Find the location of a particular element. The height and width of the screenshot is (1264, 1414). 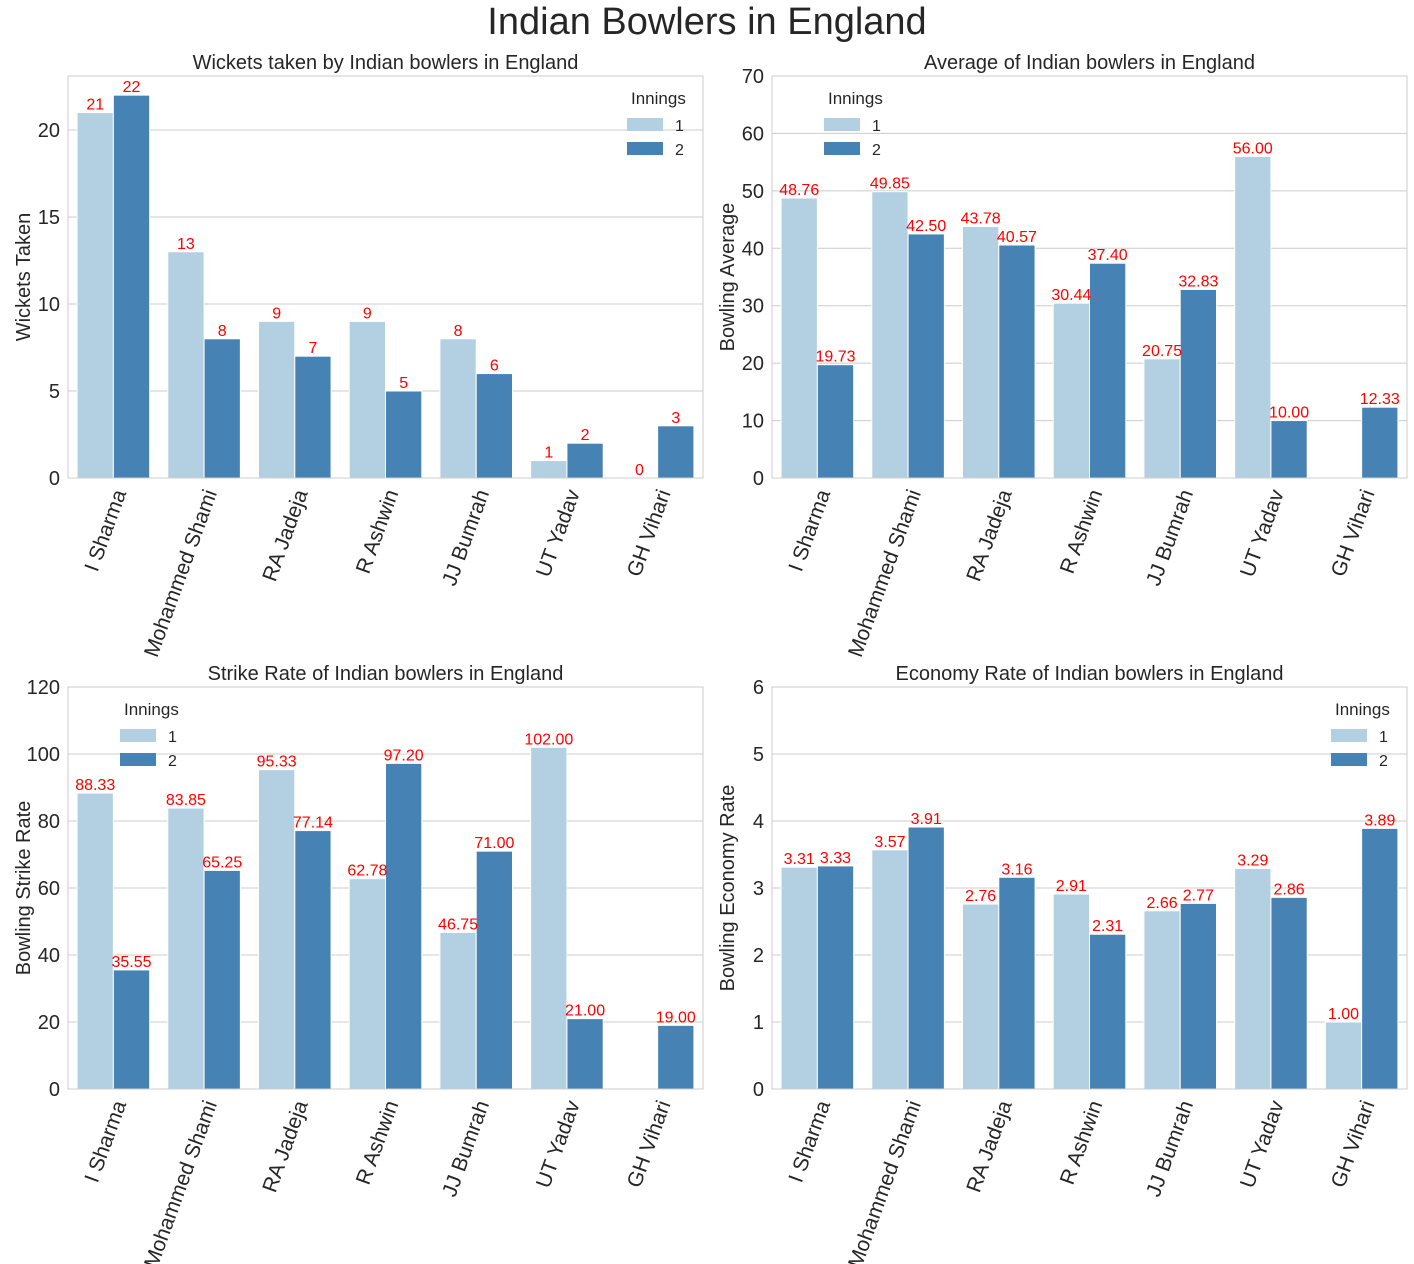

data-label: 65.25 is located at coordinates (222, 862).